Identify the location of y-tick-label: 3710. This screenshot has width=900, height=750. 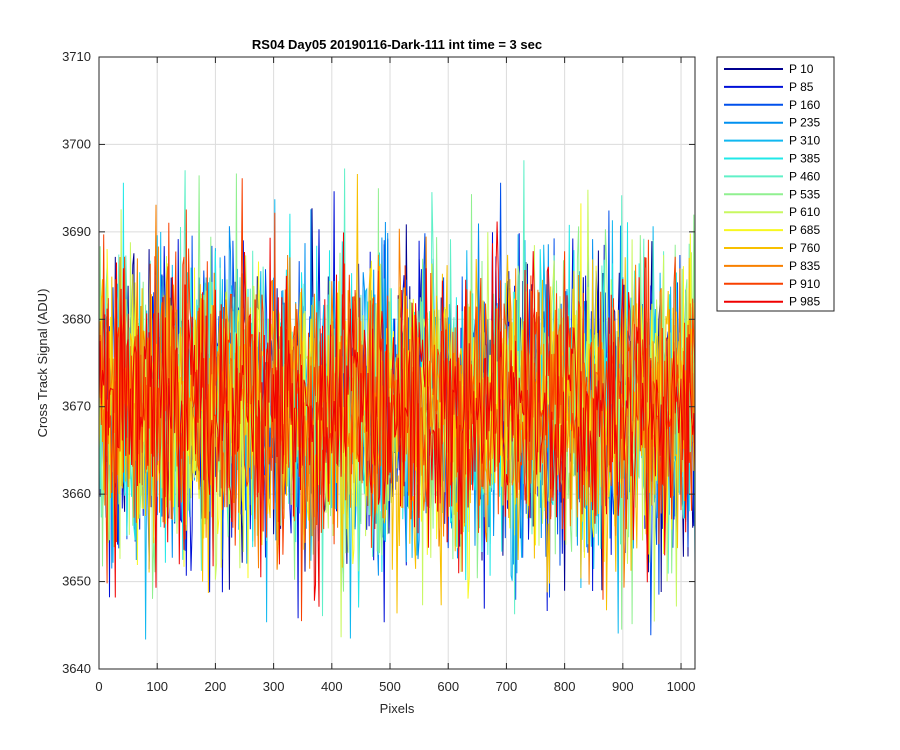
(76, 56).